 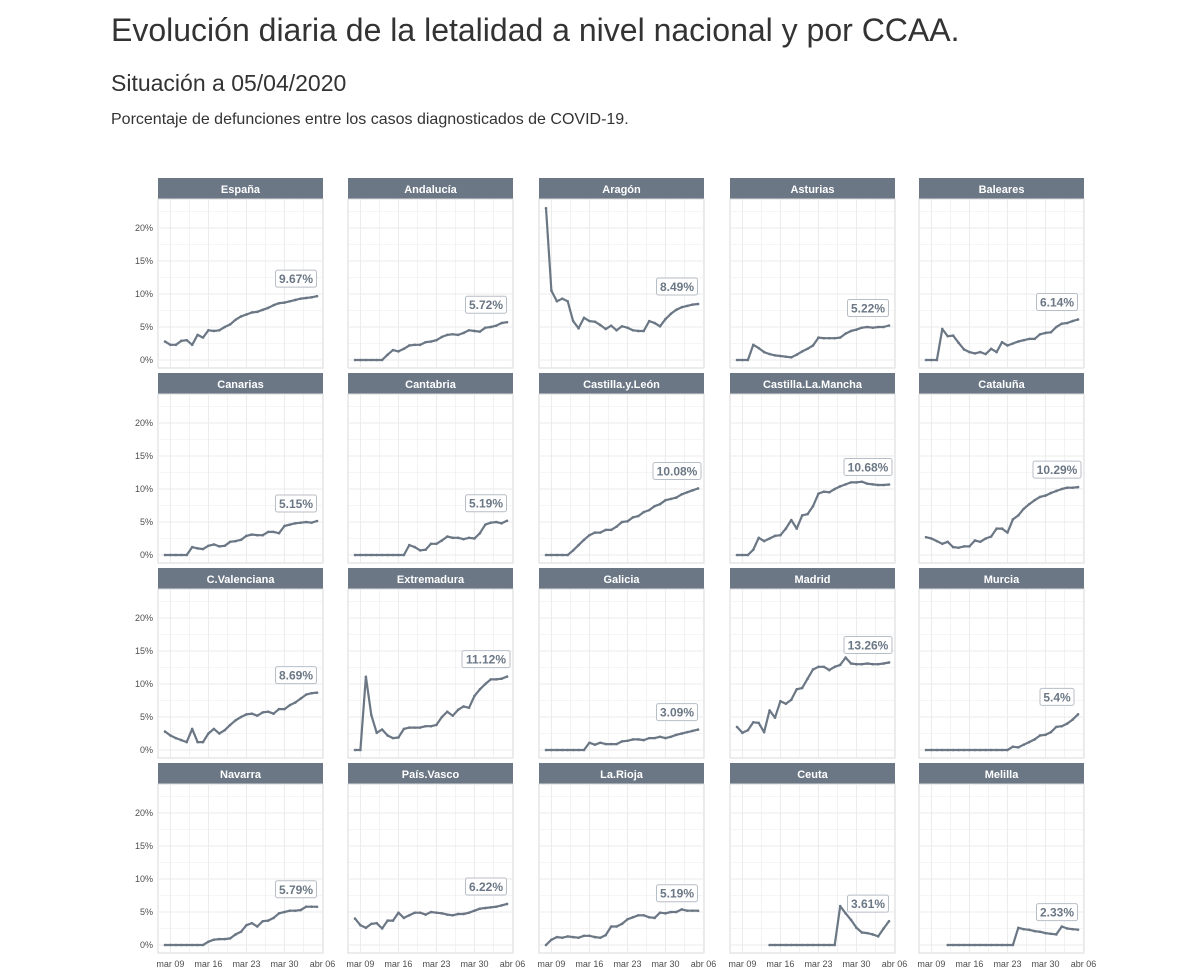 What do you see at coordinates (812, 775) in the screenshot?
I see `panel-title: Ceuta` at bounding box center [812, 775].